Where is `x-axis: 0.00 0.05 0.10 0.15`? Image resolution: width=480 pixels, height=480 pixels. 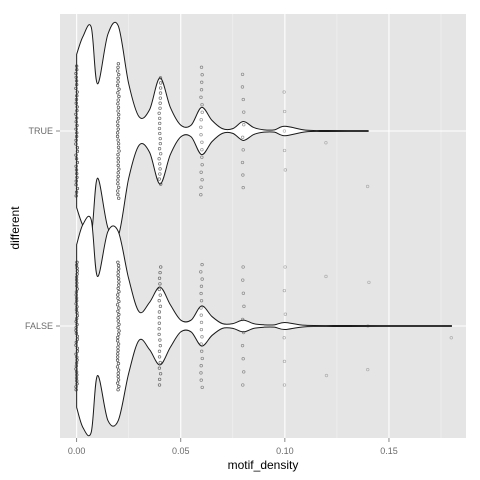
x-axis: 0.00 0.05 0.10 0.15 is located at coordinates (233, 447).